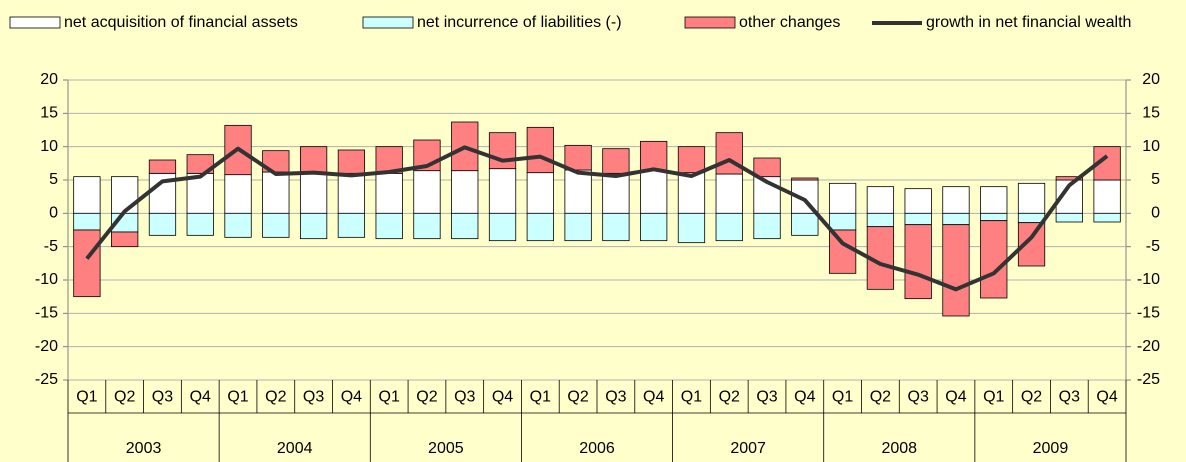 The height and width of the screenshot is (462, 1186). What do you see at coordinates (1148, 279) in the screenshot?
I see `y2-tick-label: -10` at bounding box center [1148, 279].